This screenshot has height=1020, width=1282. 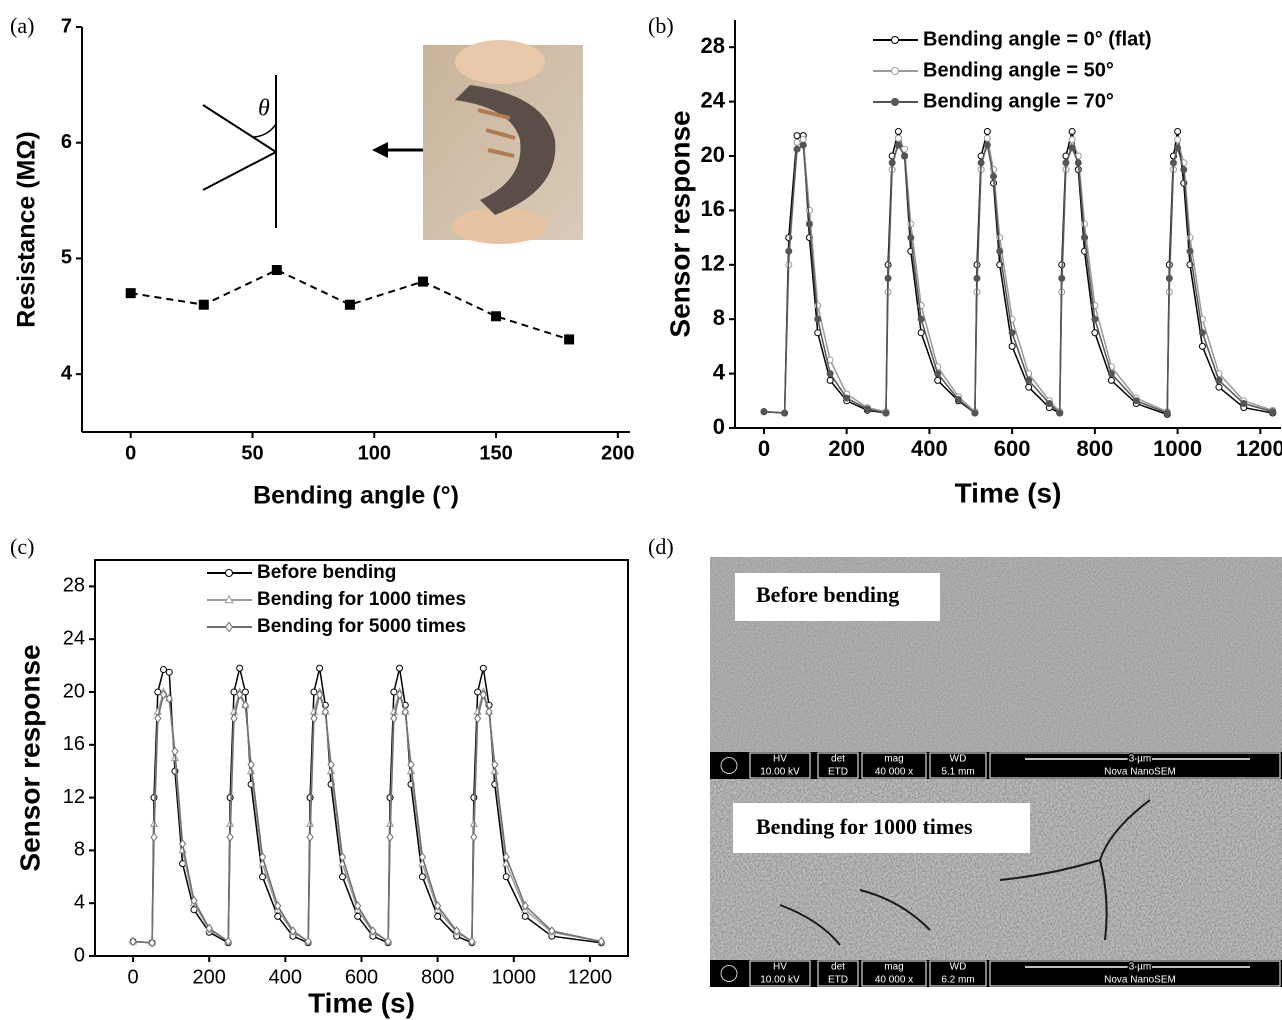 I want to click on y-axis-label: Resistance (MΩ), so click(x=27, y=229).